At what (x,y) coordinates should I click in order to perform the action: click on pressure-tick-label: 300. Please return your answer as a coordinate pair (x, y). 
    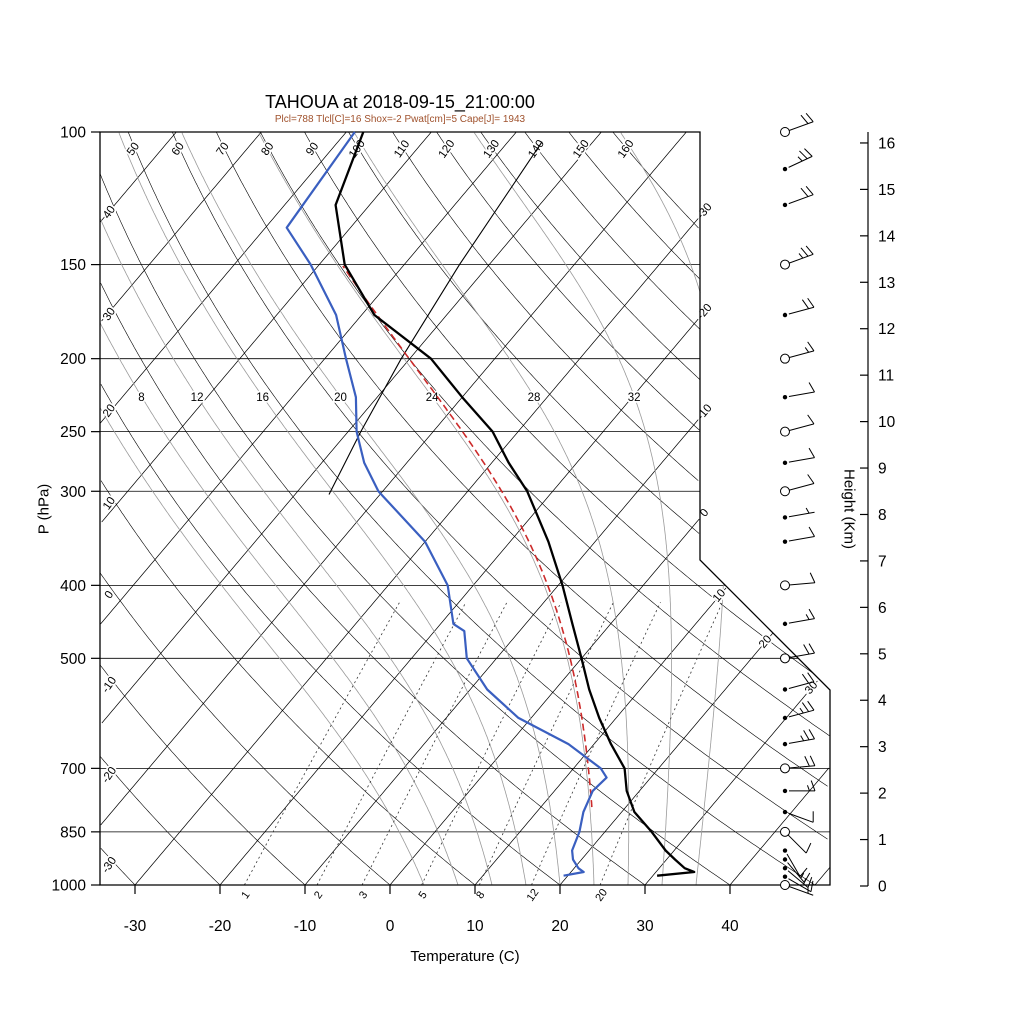
    Looking at the image, I should click on (73, 492).